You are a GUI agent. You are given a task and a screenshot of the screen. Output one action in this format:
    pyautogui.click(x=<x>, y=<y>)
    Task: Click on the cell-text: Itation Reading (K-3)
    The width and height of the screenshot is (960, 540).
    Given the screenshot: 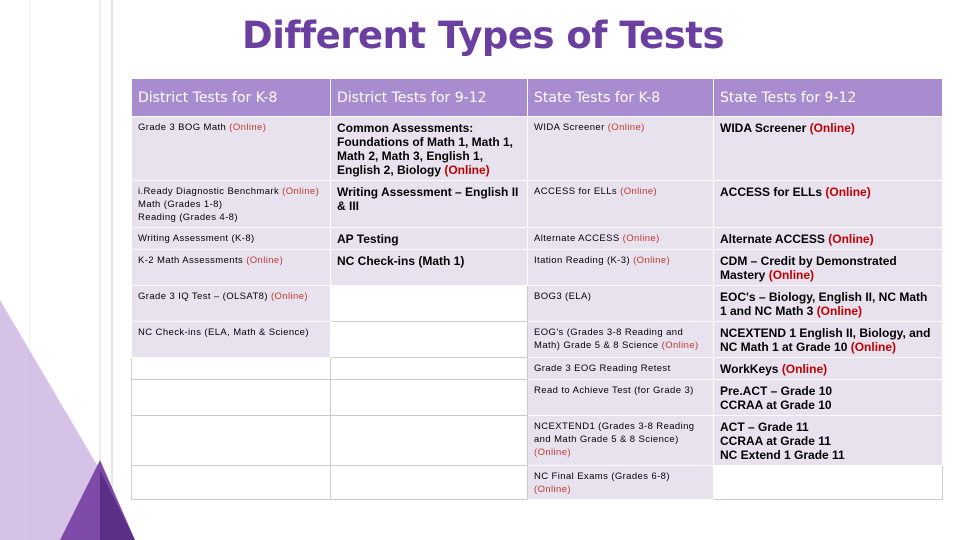 What is the action you would take?
    pyautogui.click(x=584, y=260)
    